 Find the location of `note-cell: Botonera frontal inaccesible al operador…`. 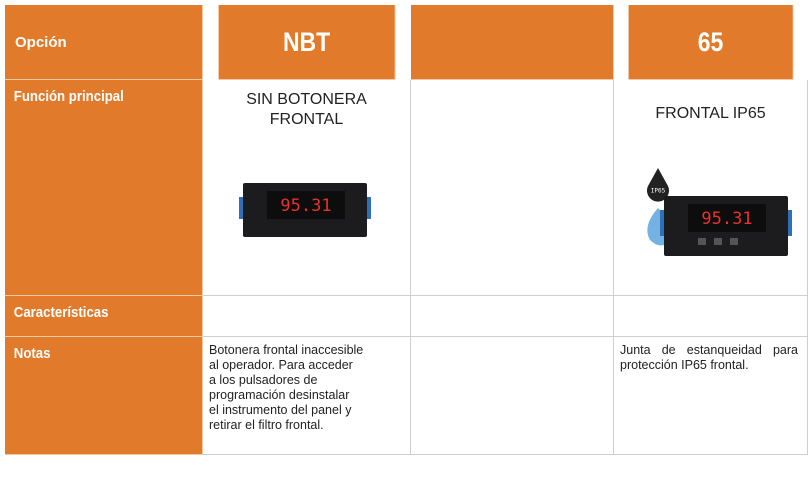

note-cell: Botonera frontal inaccesible al operador… is located at coordinates (307, 396).